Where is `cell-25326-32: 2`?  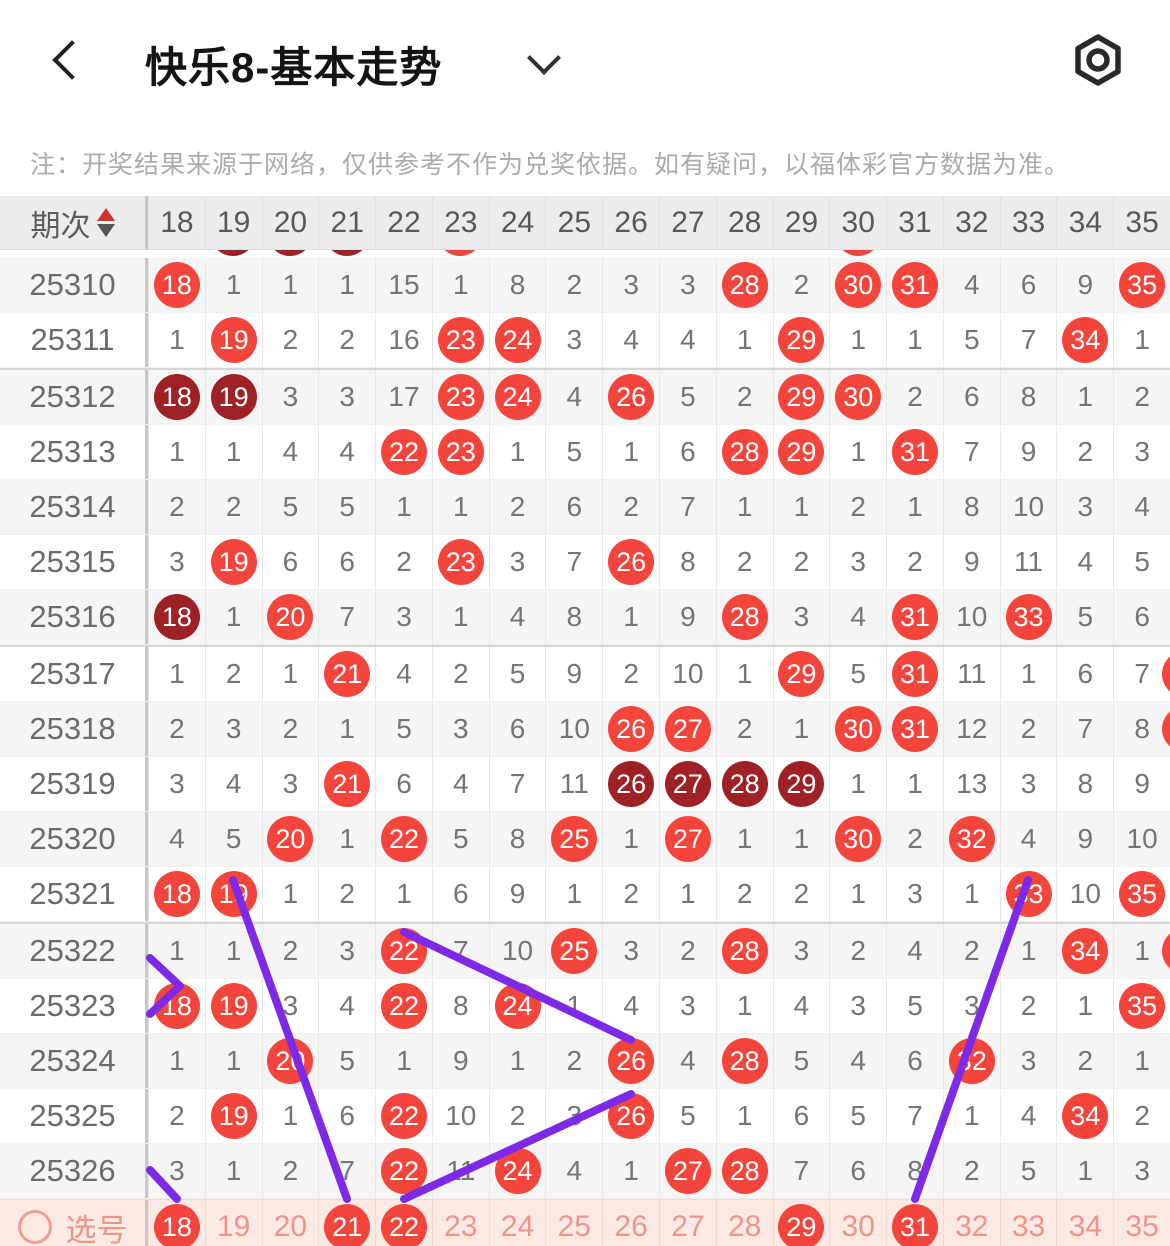 cell-25326-32: 2 is located at coordinates (971, 1171).